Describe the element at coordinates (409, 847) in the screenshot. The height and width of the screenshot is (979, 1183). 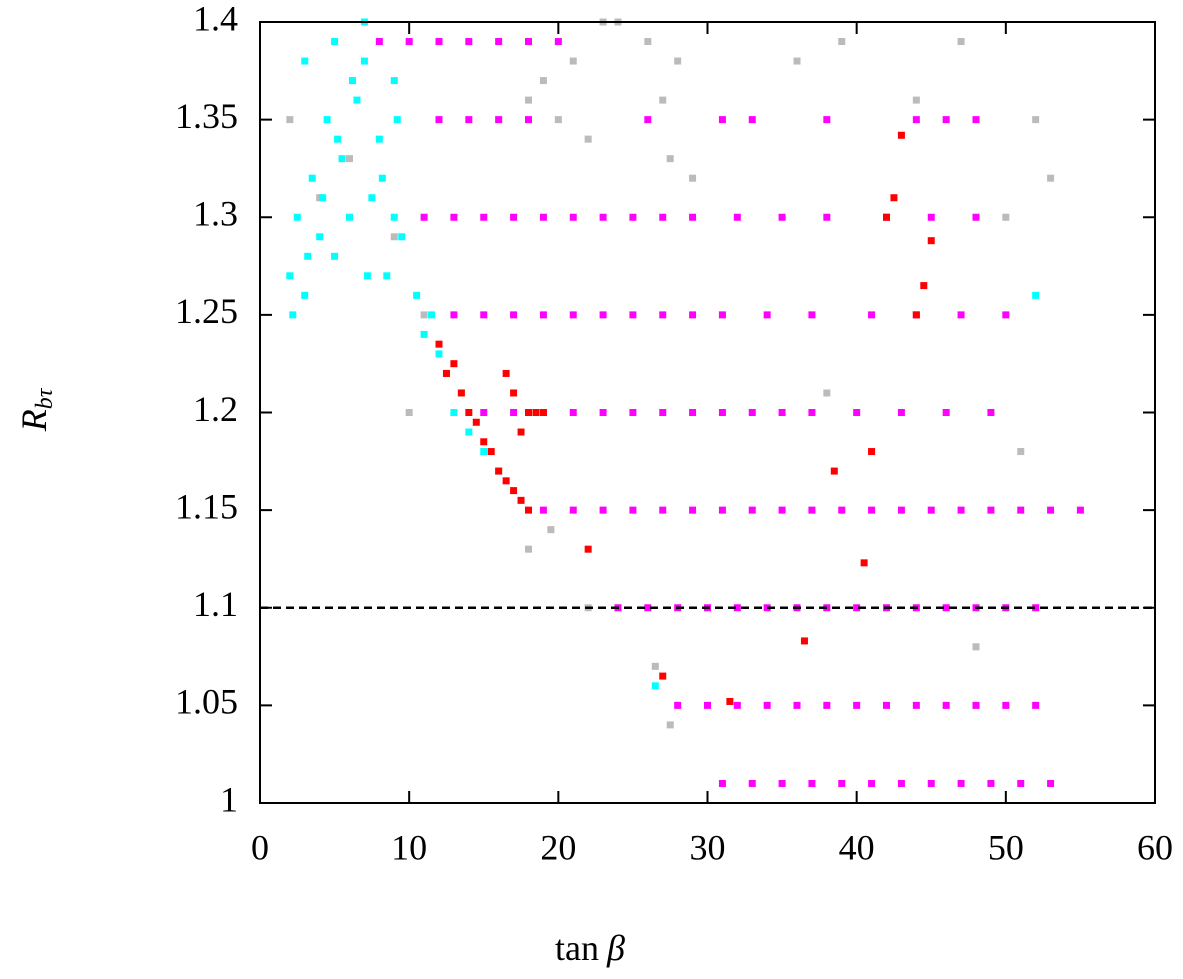
I see `x-tick-label: 10` at that location.